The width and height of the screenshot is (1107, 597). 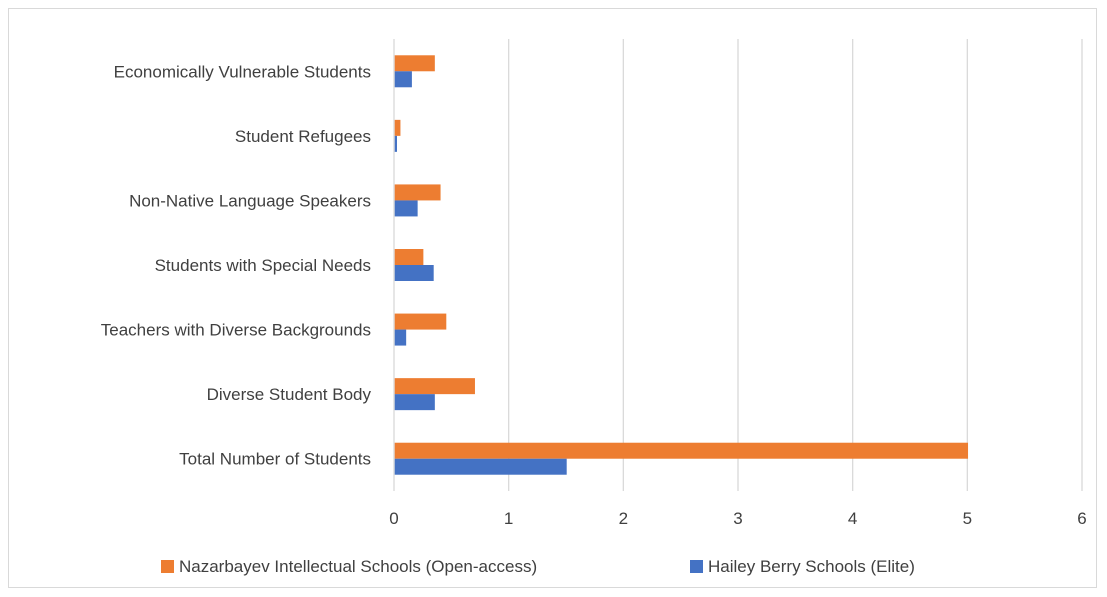 I want to click on x-tick-label: 4, so click(x=852, y=518).